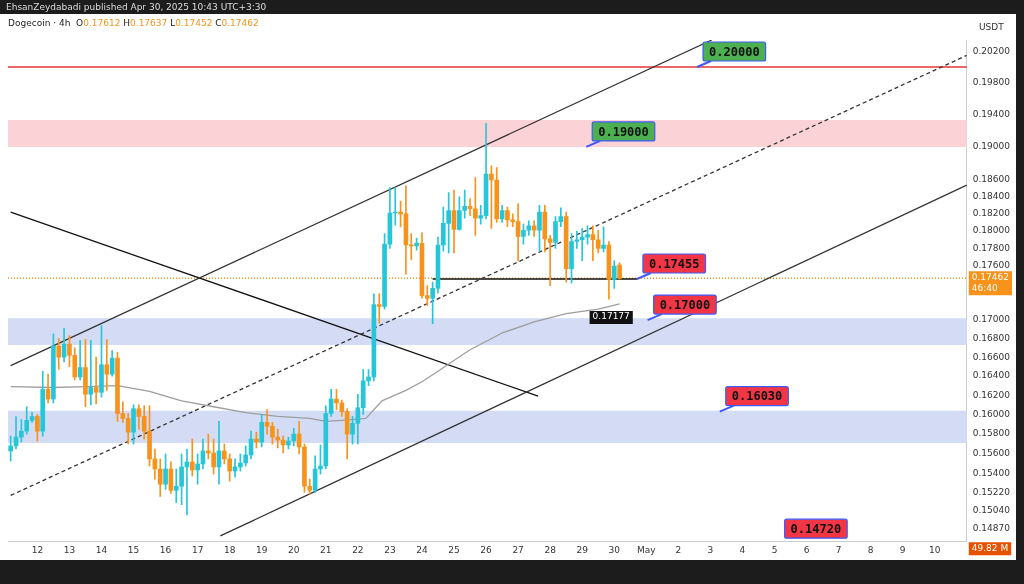 Image resolution: width=1024 pixels, height=584 pixels. I want to click on x-tick-label: 8, so click(870, 549).